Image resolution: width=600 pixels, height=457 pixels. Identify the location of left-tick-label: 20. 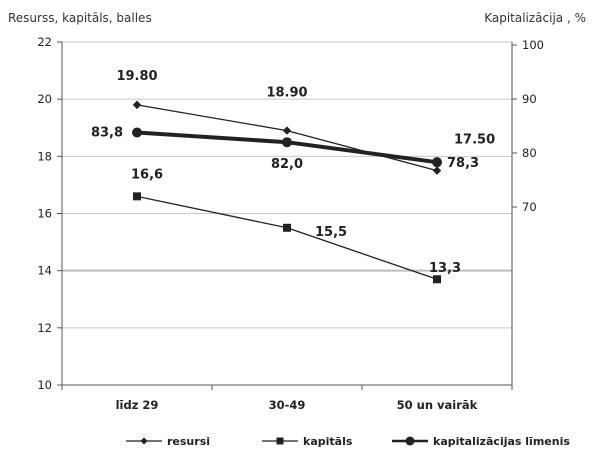
(44, 99).